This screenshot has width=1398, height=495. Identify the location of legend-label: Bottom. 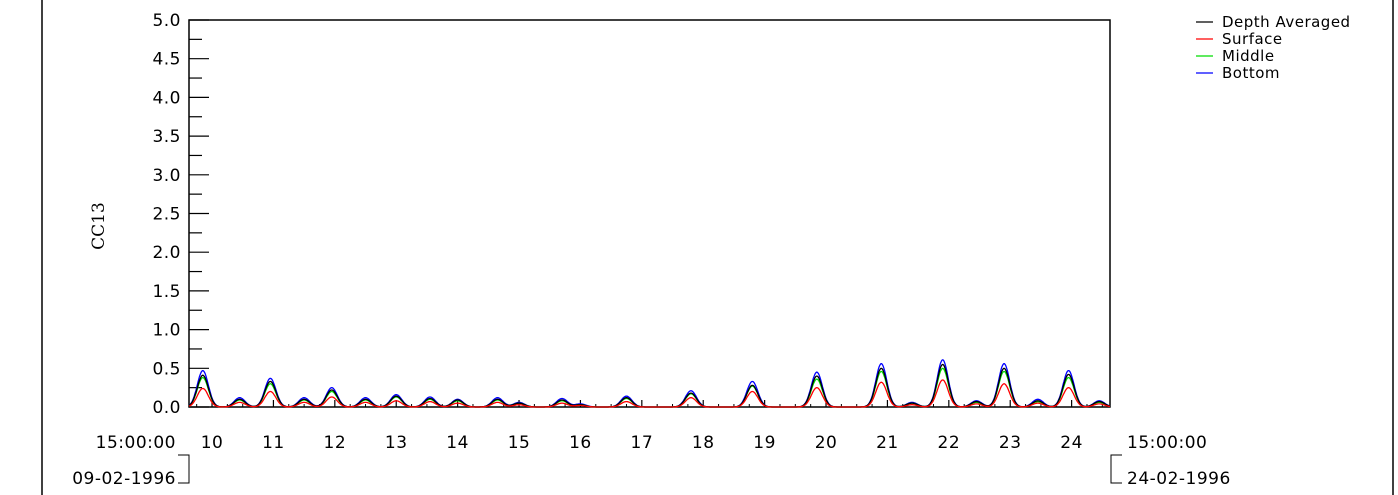
(1251, 73).